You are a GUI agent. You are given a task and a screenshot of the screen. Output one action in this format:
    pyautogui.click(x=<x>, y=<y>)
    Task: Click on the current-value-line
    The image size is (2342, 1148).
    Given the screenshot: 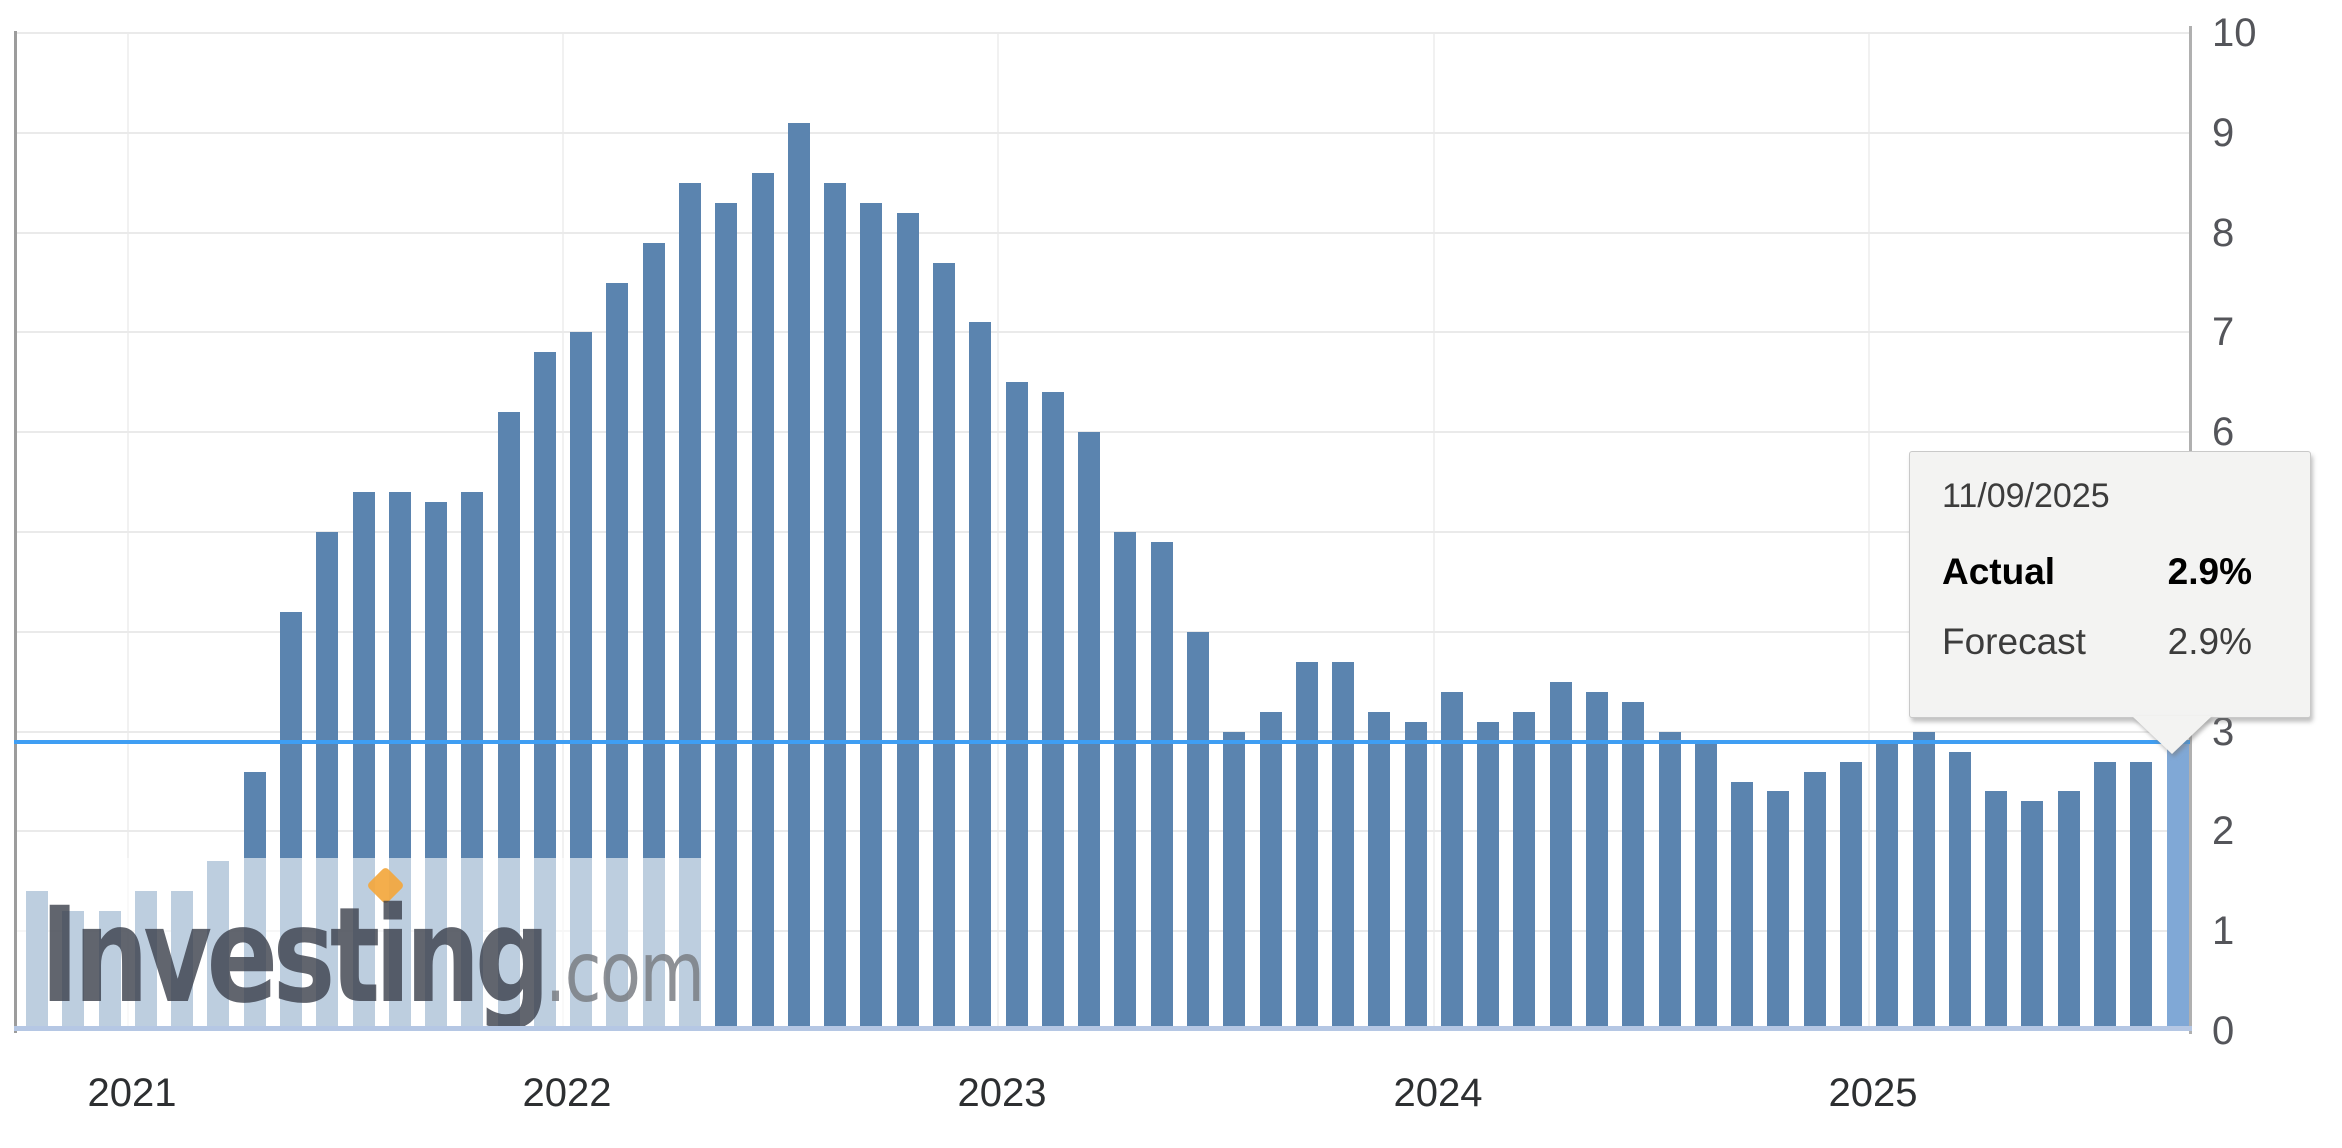 What is the action you would take?
    pyautogui.click(x=1102, y=742)
    